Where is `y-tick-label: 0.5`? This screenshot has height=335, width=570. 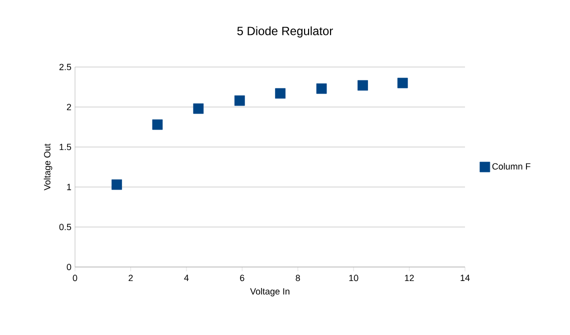
y-tick-label: 0.5 is located at coordinates (65, 227).